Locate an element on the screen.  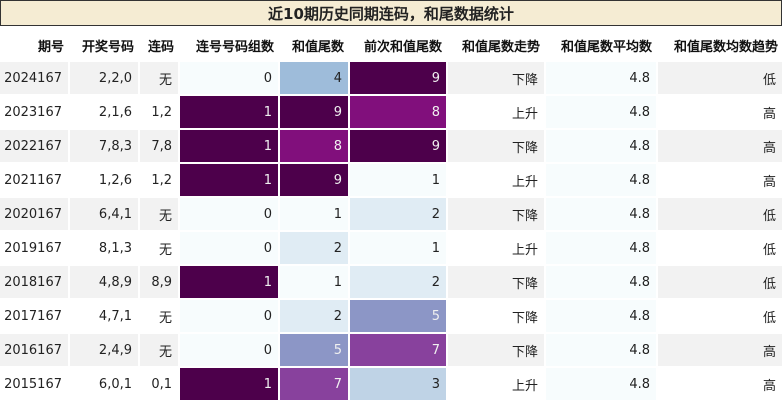
tail-cell: 7 is located at coordinates (315, 385).